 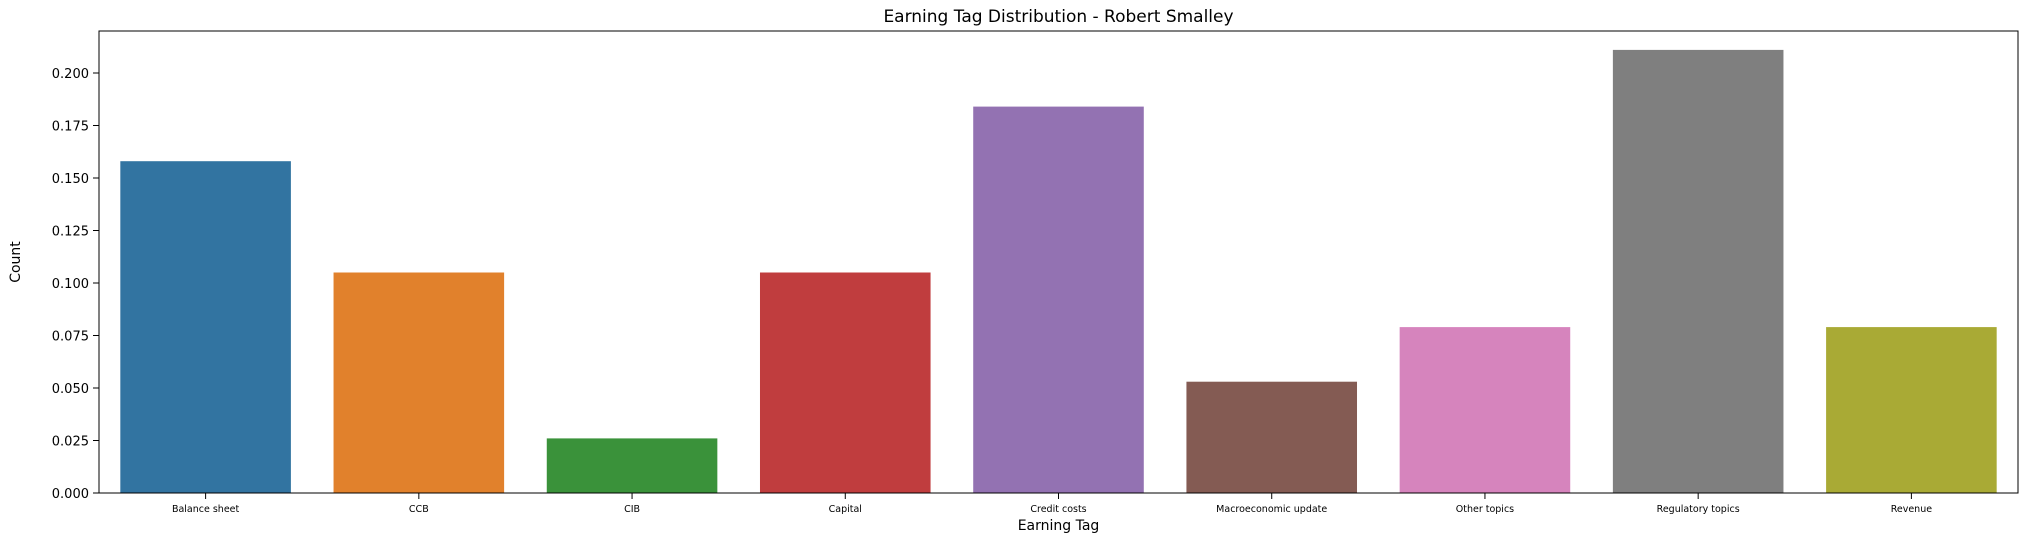 I want to click on x-tick-label: Other topics, so click(x=1485, y=509).